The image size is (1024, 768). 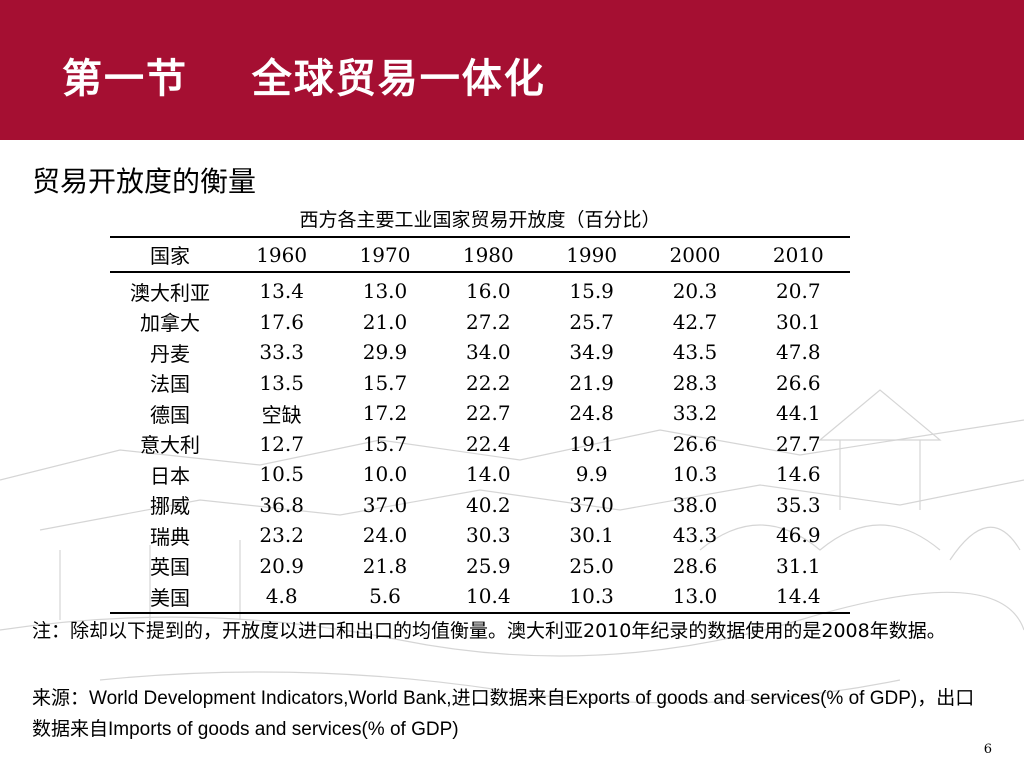 I want to click on column-header-1980: 1980, so click(x=488, y=254).